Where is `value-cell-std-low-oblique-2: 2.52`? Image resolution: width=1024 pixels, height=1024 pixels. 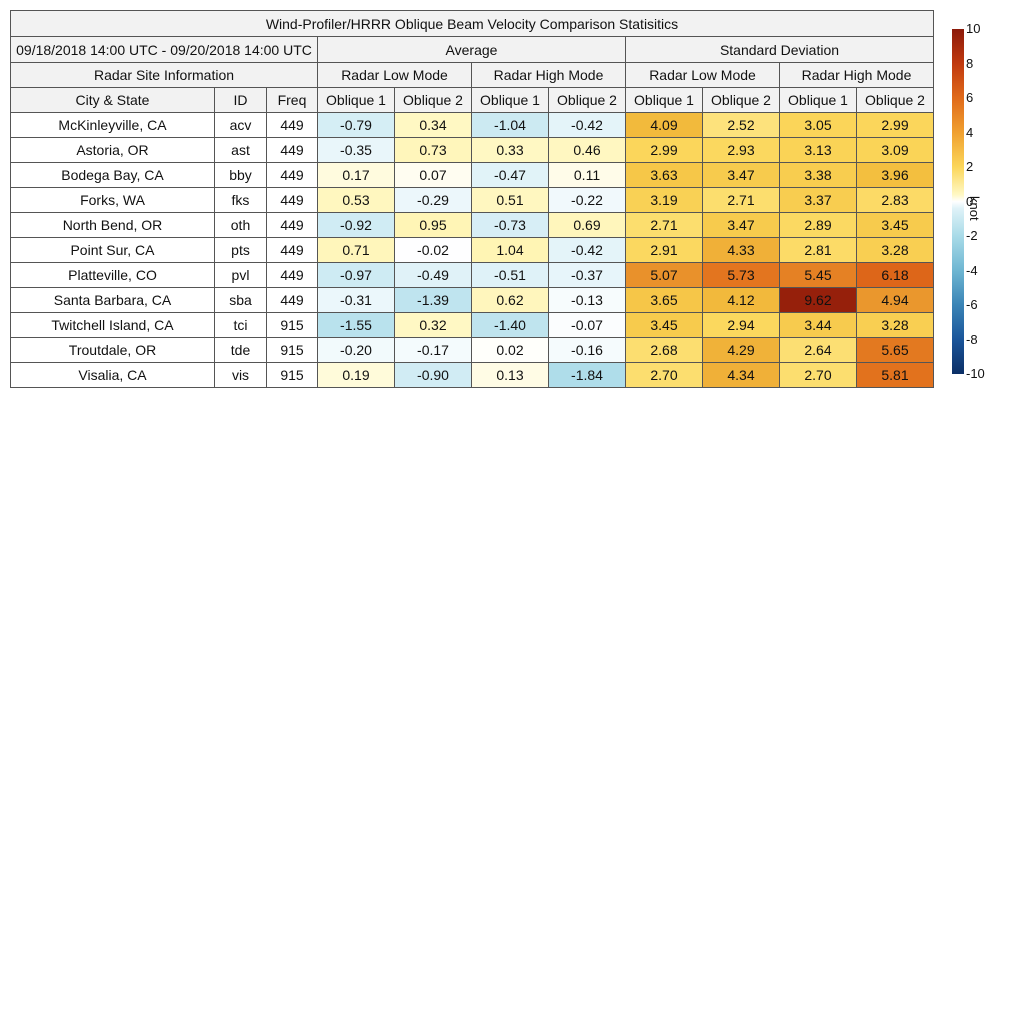 value-cell-std-low-oblique-2: 2.52 is located at coordinates (741, 125).